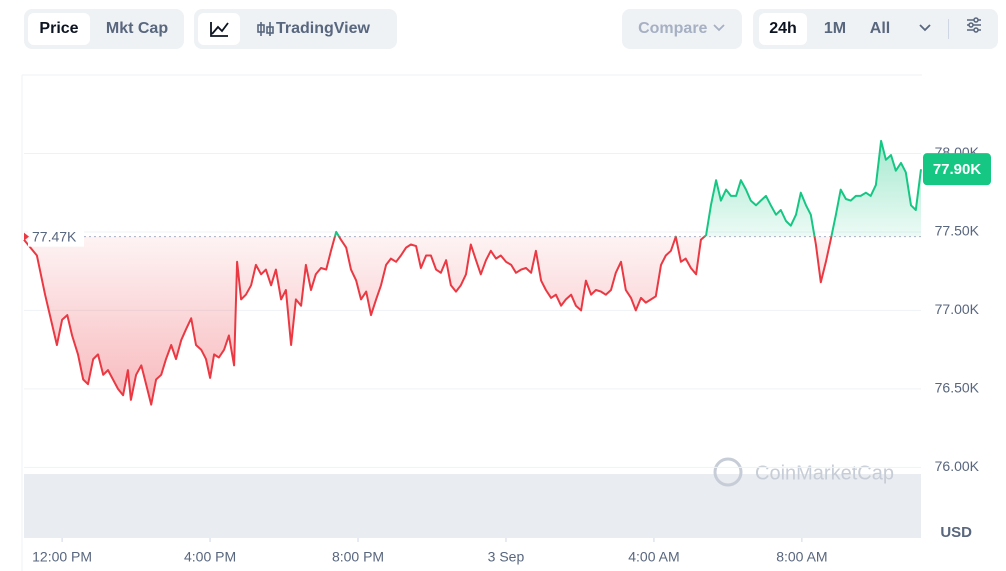  What do you see at coordinates (358, 557) in the screenshot?
I see `x-tick-label: 8:00 PM` at bounding box center [358, 557].